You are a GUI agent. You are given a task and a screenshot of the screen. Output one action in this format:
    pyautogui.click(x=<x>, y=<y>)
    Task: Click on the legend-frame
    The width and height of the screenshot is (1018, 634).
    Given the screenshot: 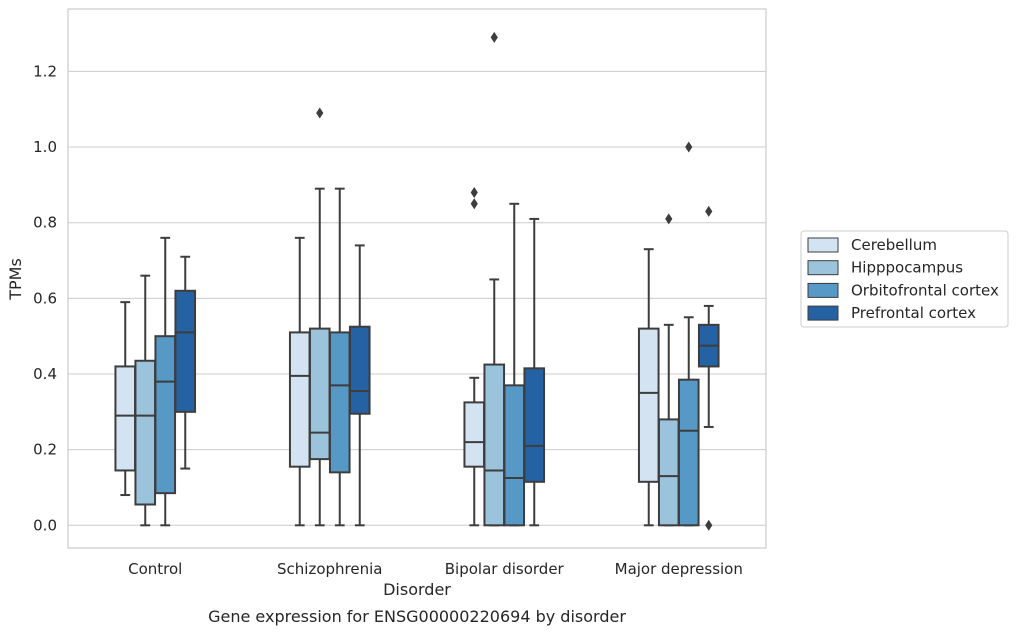 What is the action you would take?
    pyautogui.click(x=904, y=279)
    